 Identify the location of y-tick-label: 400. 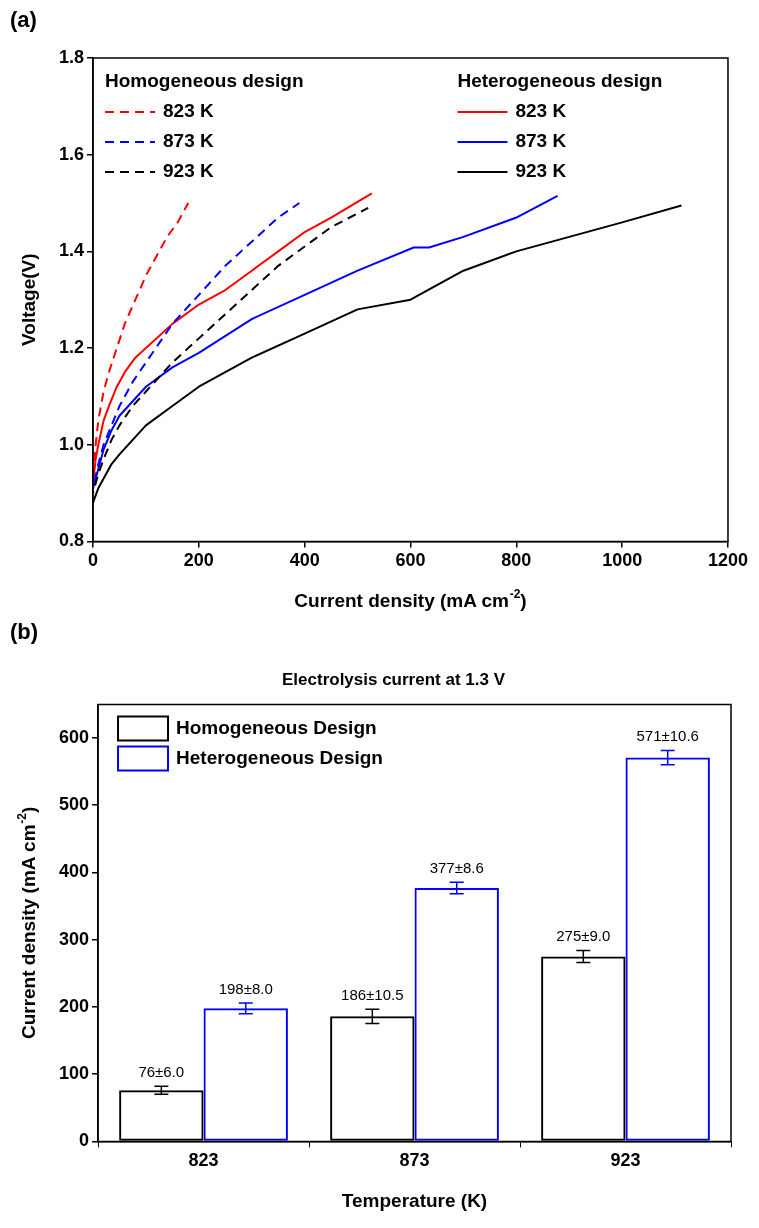
(74, 871).